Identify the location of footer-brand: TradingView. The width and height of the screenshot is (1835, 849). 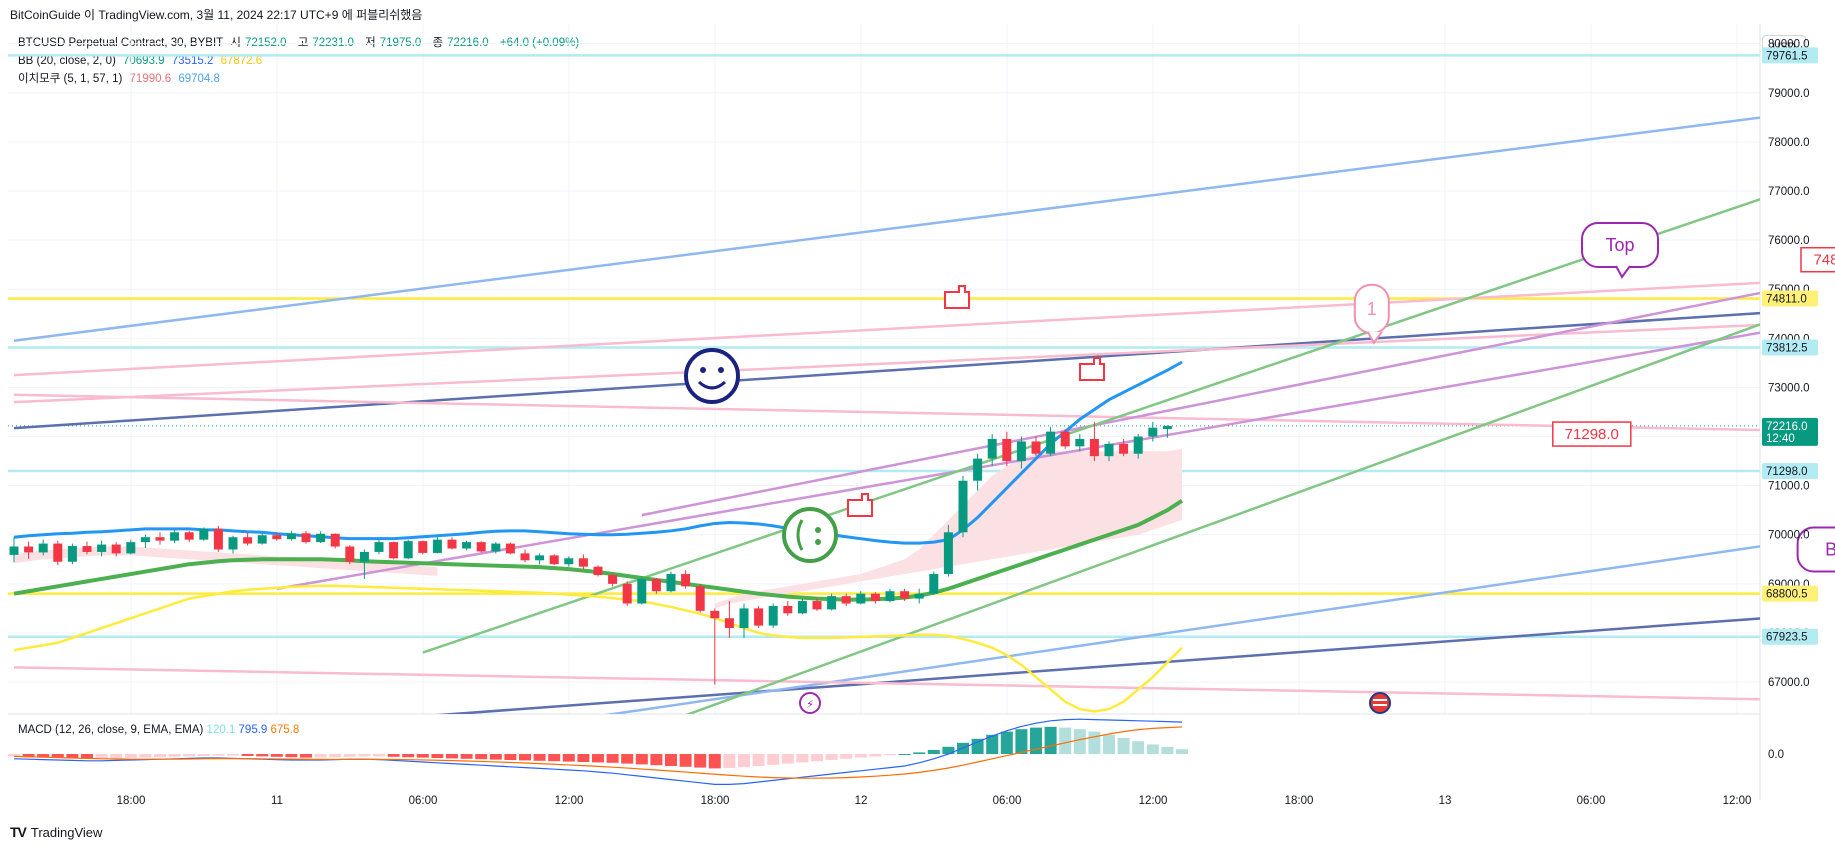
(66, 832).